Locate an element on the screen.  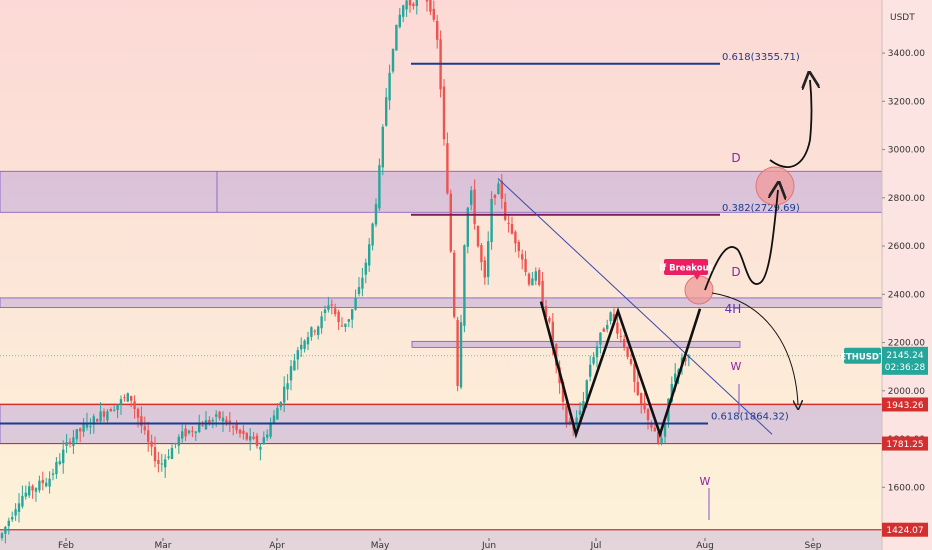
y-tick-label-6: 2800.00 is located at coordinates (906, 199).